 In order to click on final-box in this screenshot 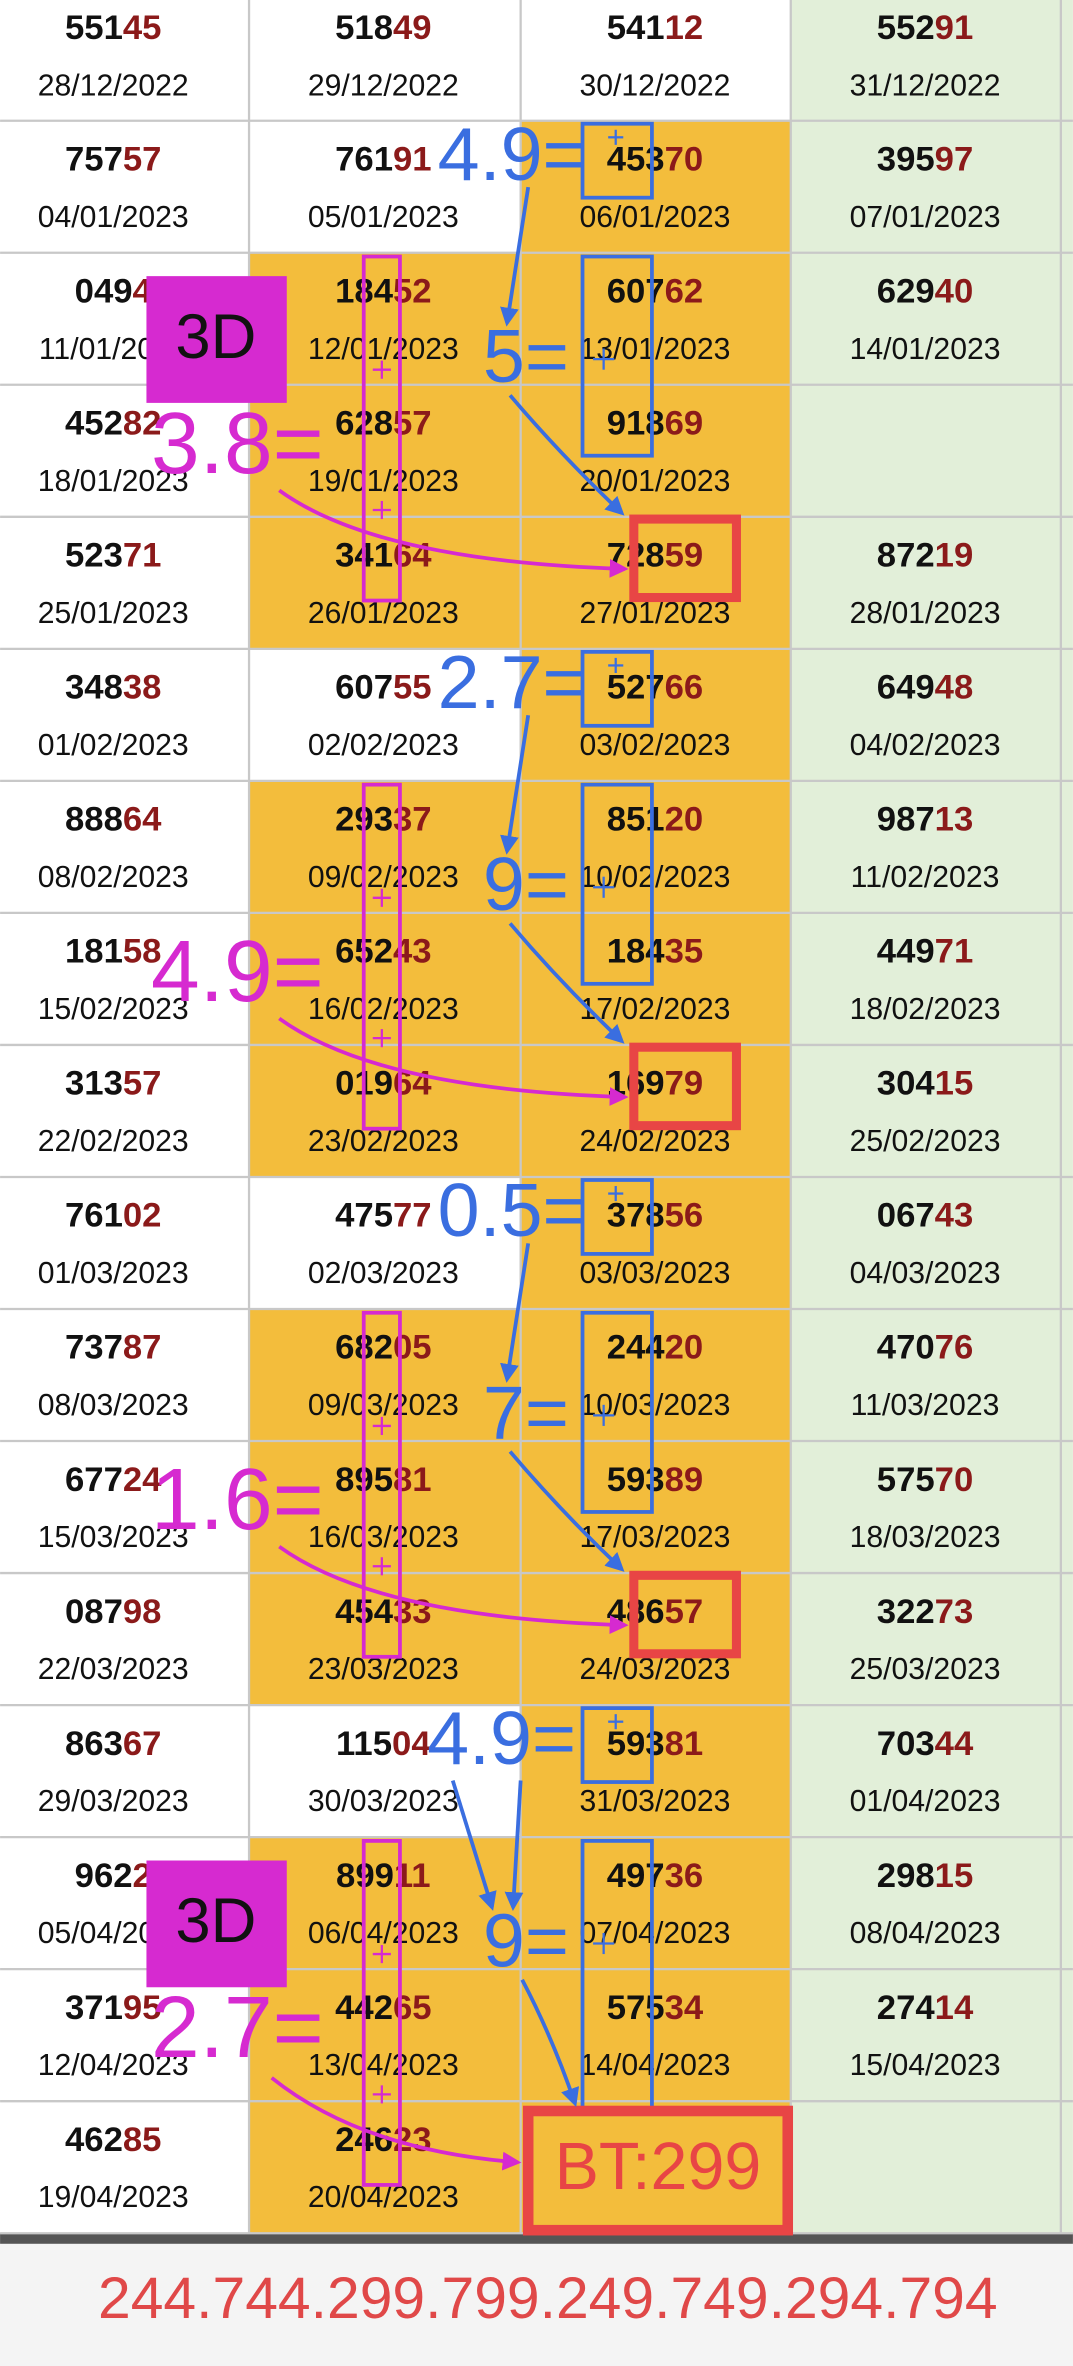, I will do `click(658, 2170)`.